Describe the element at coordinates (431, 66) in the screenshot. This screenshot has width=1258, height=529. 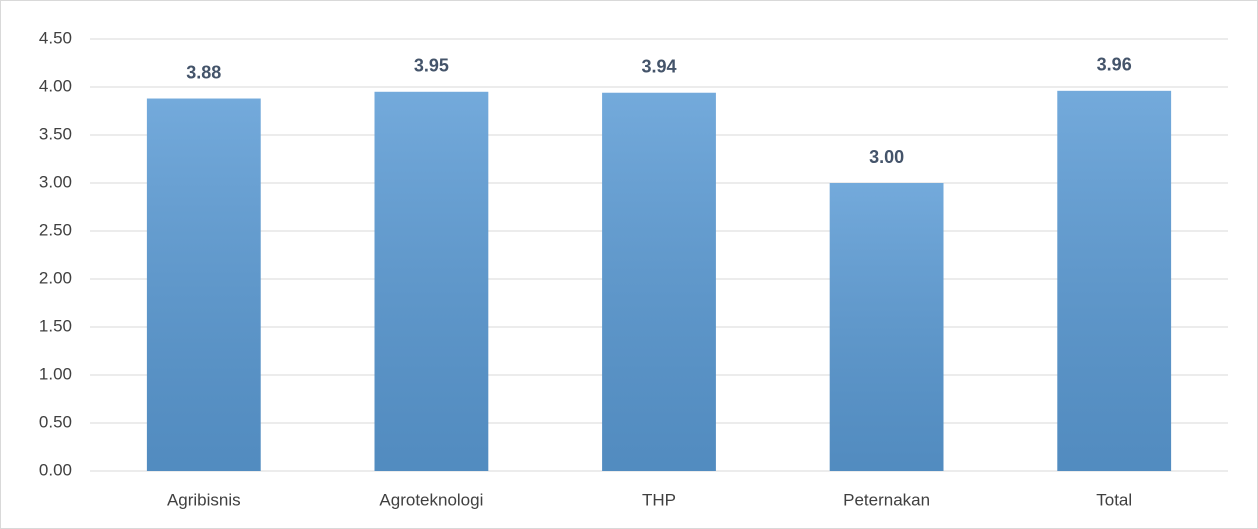
I see `data-label: 3.95` at that location.